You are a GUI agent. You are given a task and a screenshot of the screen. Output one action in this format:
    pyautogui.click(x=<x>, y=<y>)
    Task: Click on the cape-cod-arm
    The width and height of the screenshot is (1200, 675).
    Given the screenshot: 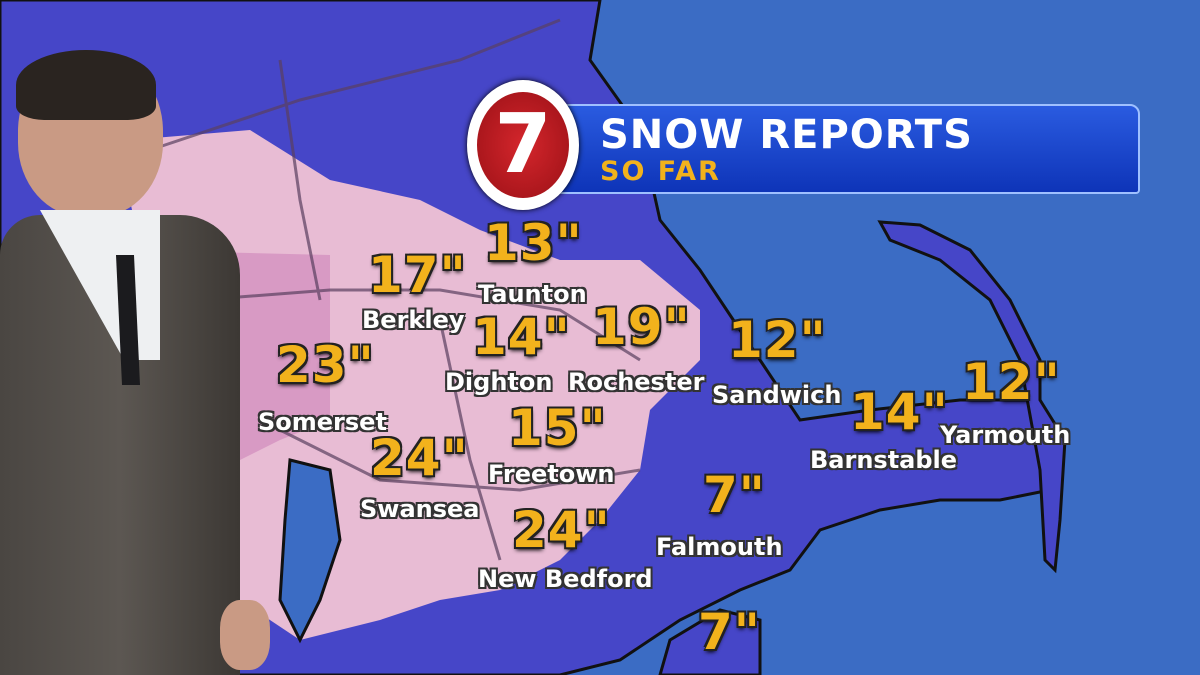 What is the action you would take?
    pyautogui.click(x=972, y=397)
    